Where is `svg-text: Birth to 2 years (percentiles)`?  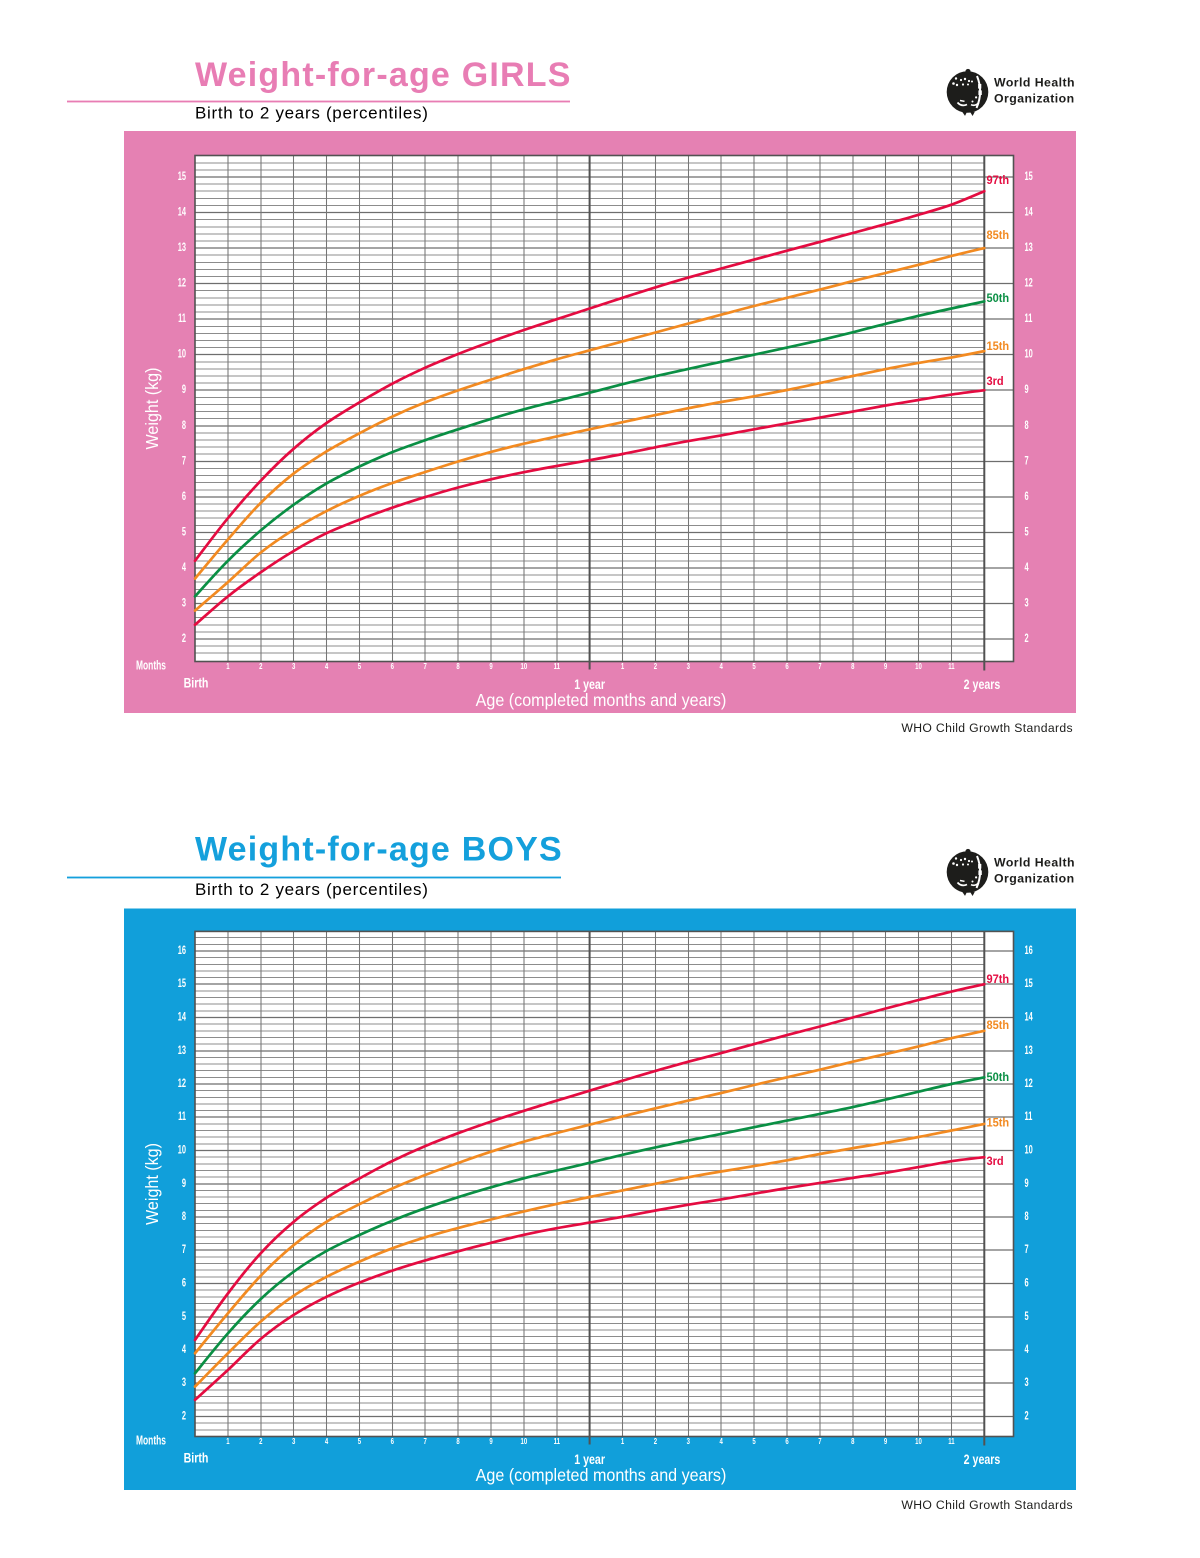 svg-text: Birth to 2 years (percentiles) is located at coordinates (312, 889).